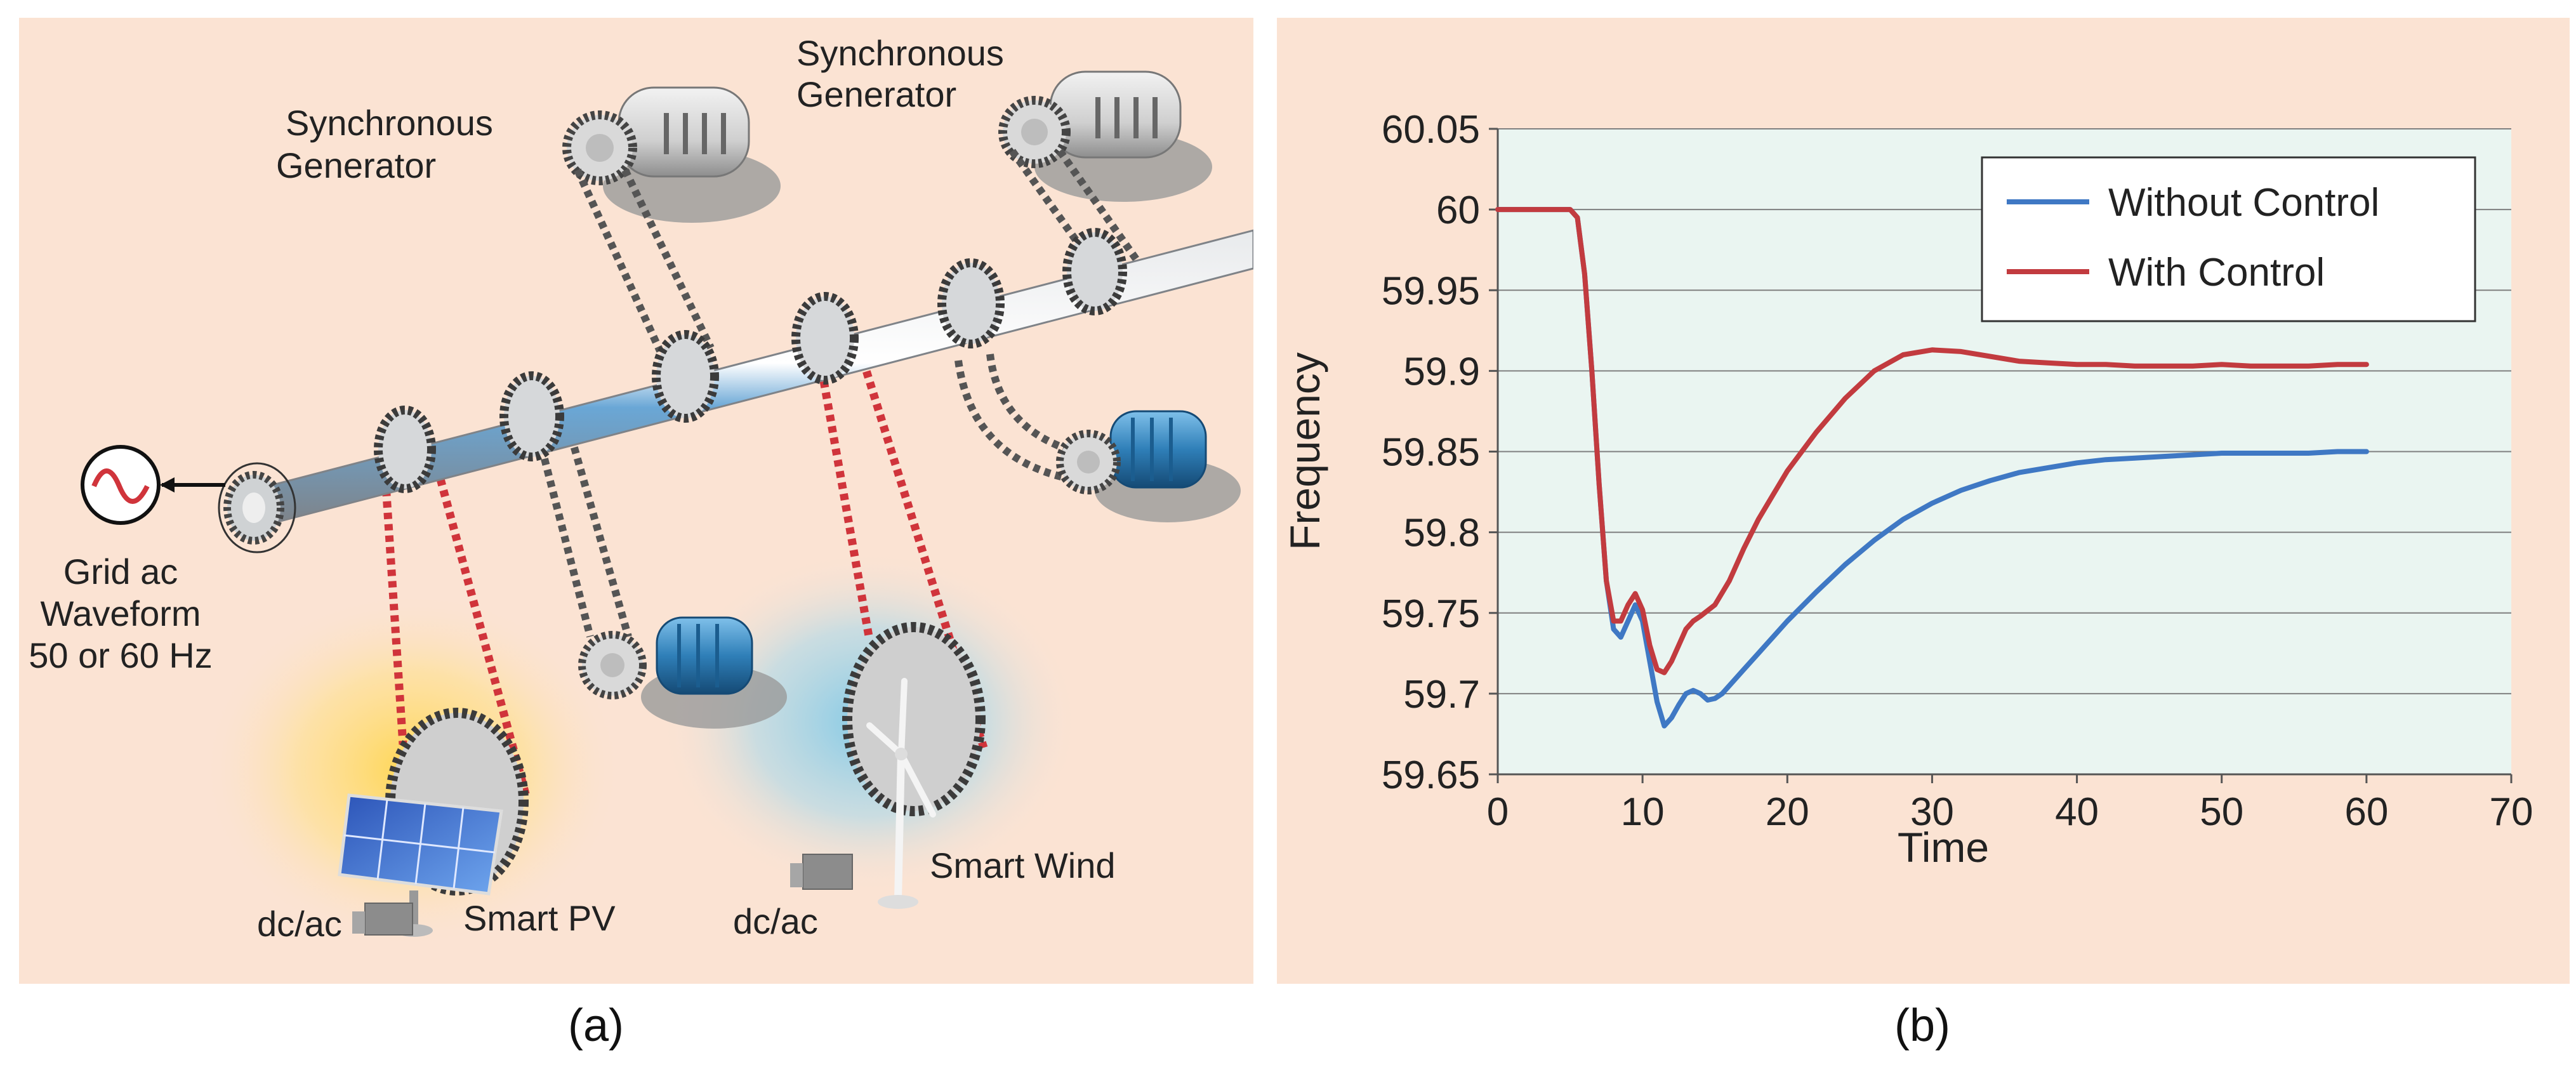  Describe the element at coordinates (1431, 130) in the screenshot. I see `y-tick-label: 60.05` at that location.